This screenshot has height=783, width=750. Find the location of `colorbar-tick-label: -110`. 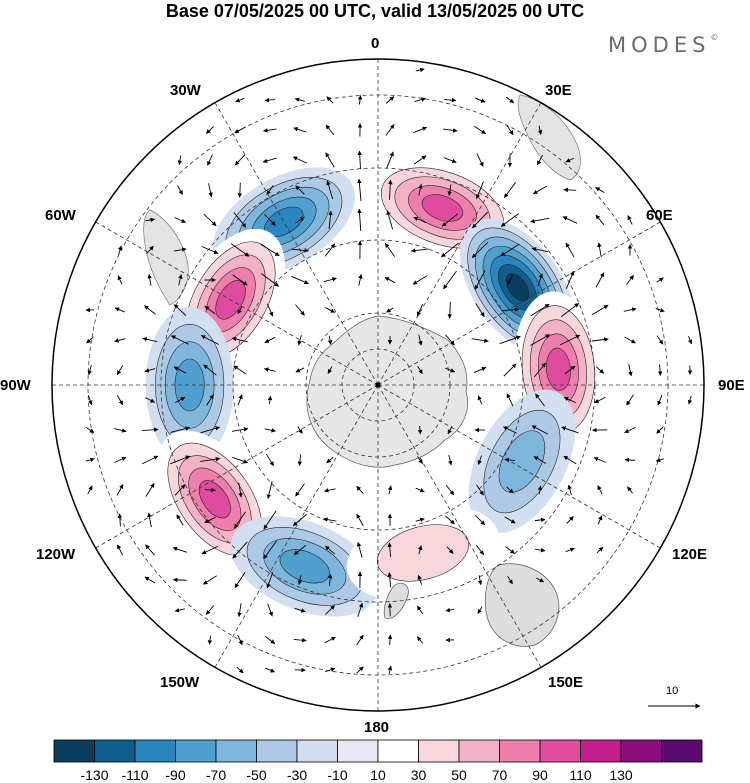

colorbar-tick-label: -110 is located at coordinates (135, 775).